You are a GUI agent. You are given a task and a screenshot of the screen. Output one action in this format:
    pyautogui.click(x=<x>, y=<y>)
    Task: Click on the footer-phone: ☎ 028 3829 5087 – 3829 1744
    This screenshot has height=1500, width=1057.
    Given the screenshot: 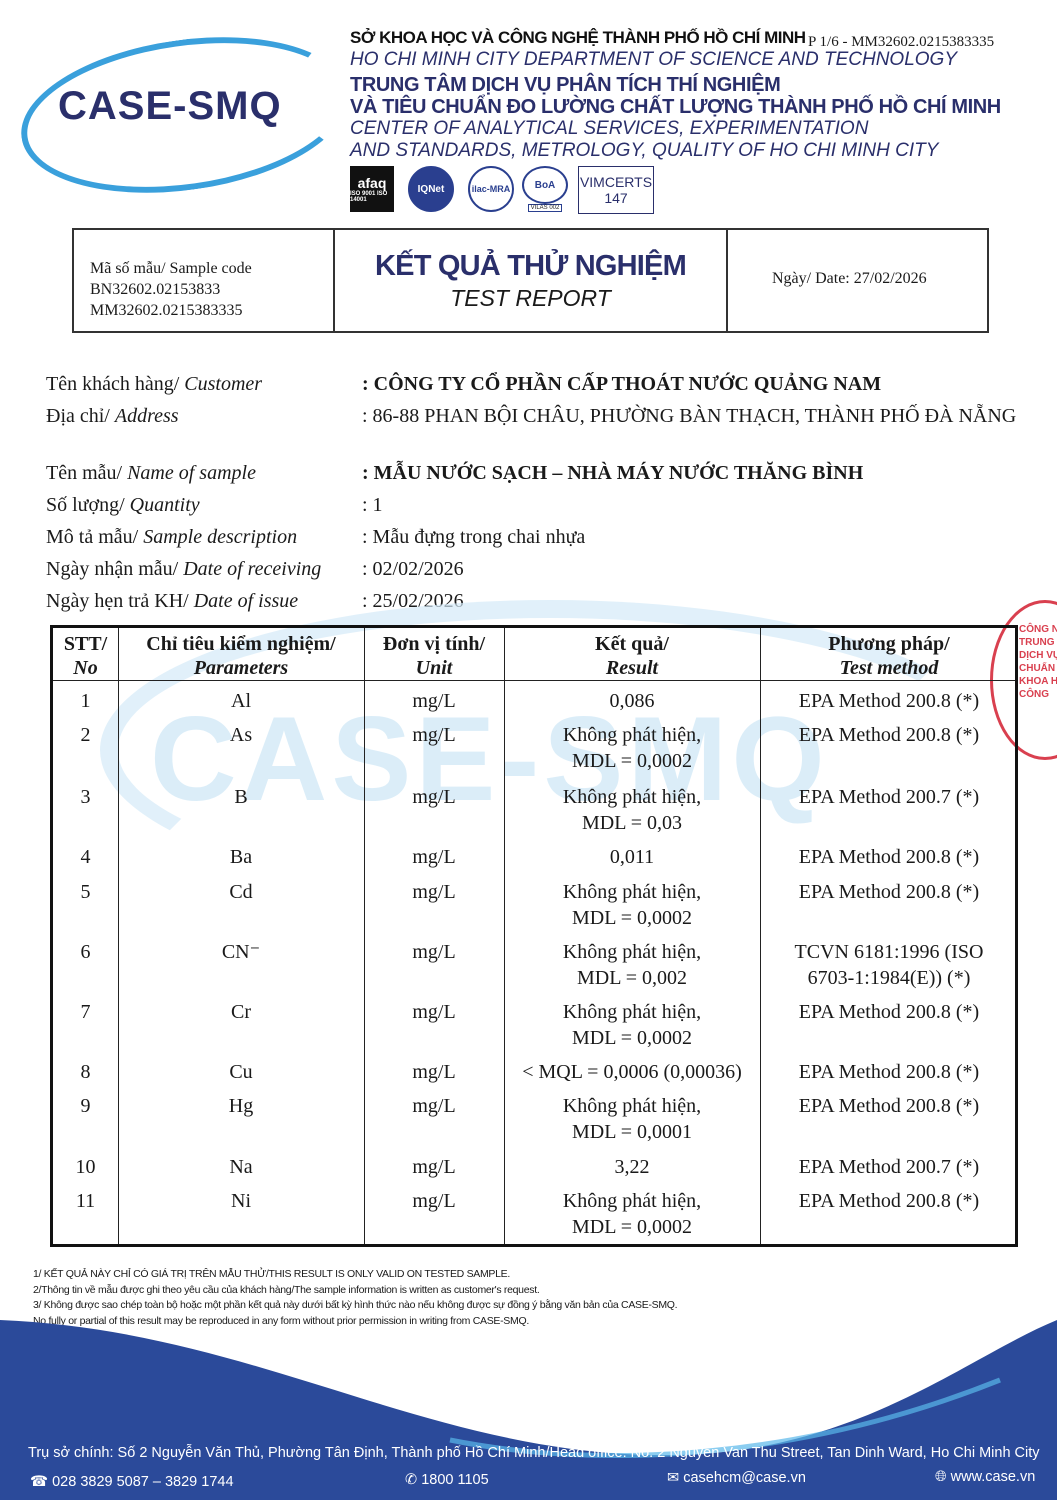 What is the action you would take?
    pyautogui.click(x=132, y=1482)
    